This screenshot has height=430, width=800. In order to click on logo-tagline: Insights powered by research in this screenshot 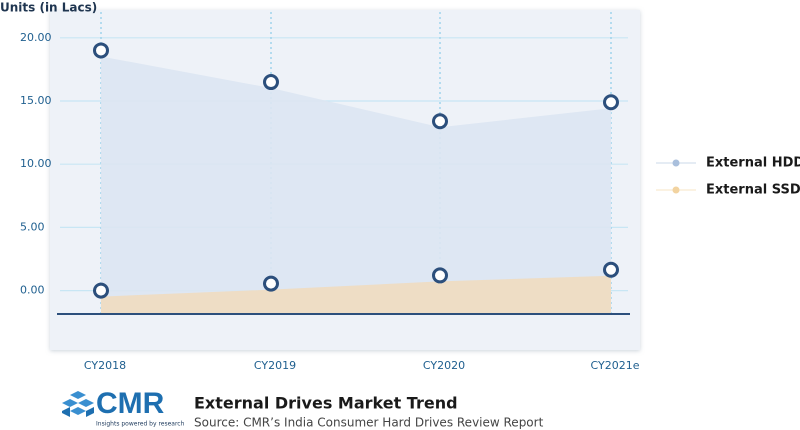, I will do `click(140, 424)`.